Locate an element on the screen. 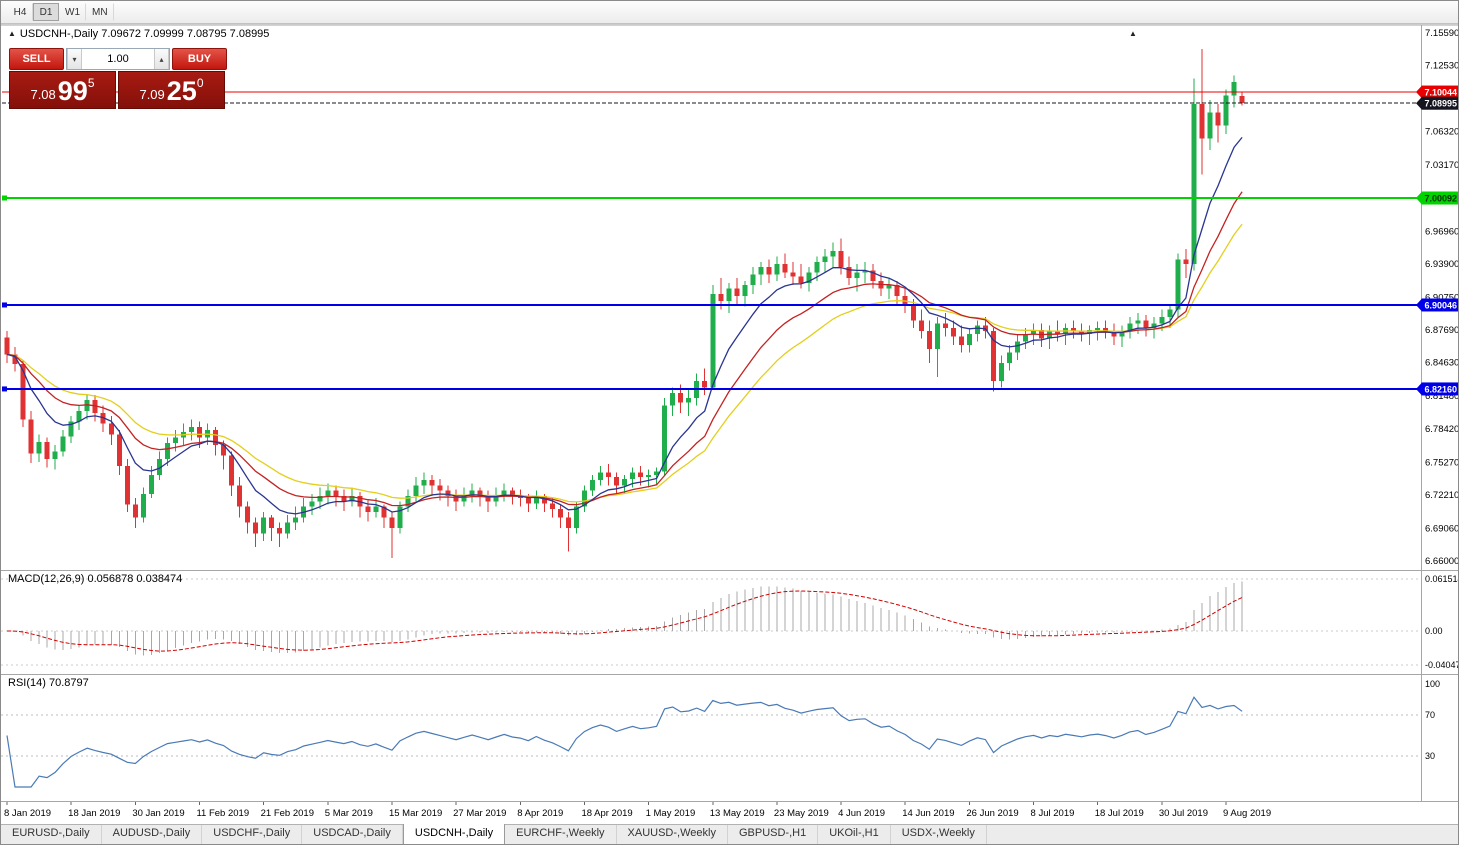 This screenshot has height=845, width=1459. volume-spinner: ▾ 1.00 ▴ is located at coordinates (118, 59).